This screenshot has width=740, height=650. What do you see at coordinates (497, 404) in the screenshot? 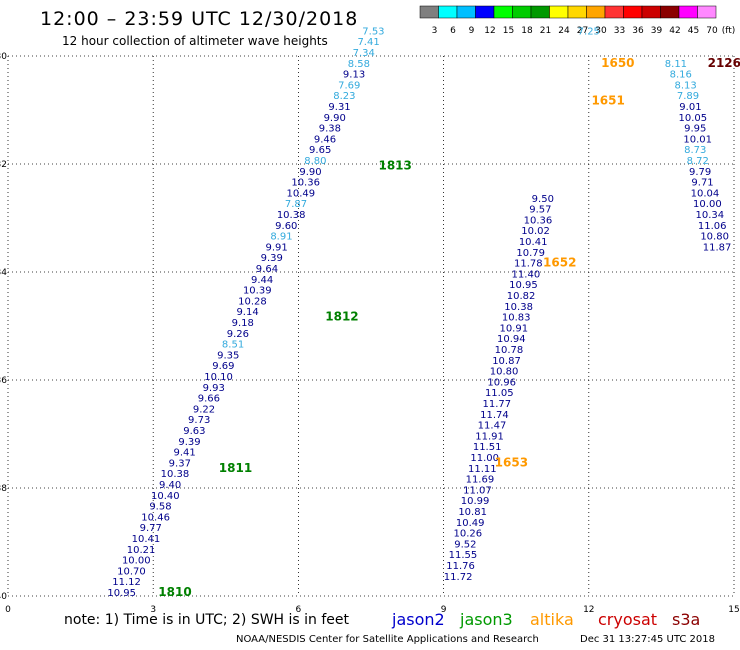
I see `swh-point: 11.77` at bounding box center [497, 404].